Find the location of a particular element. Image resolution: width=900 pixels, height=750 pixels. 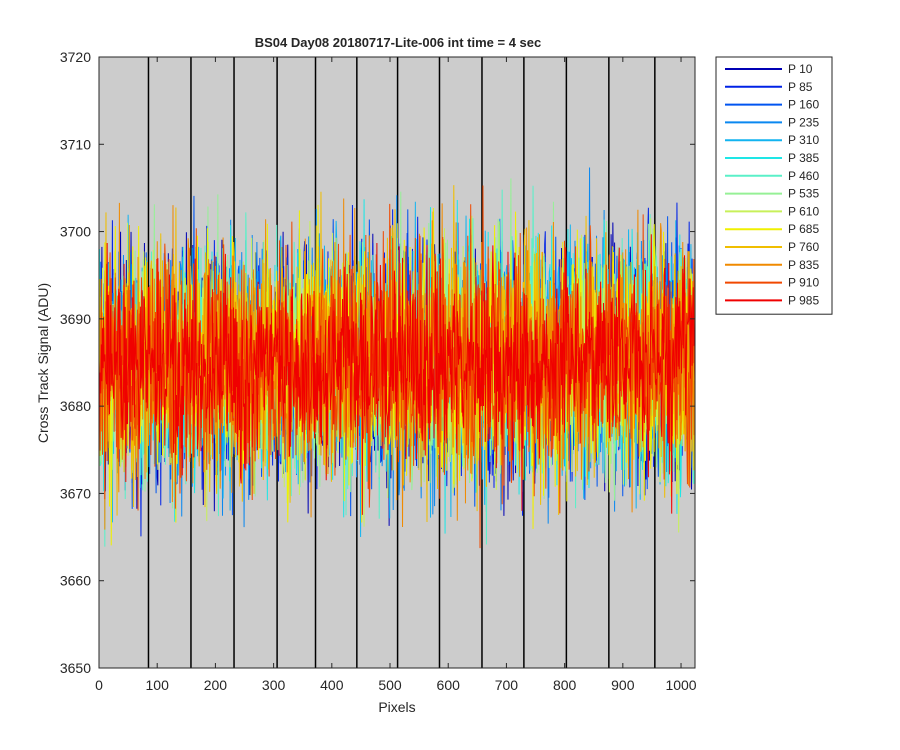

y-tick-label: 3700 is located at coordinates (75, 232).